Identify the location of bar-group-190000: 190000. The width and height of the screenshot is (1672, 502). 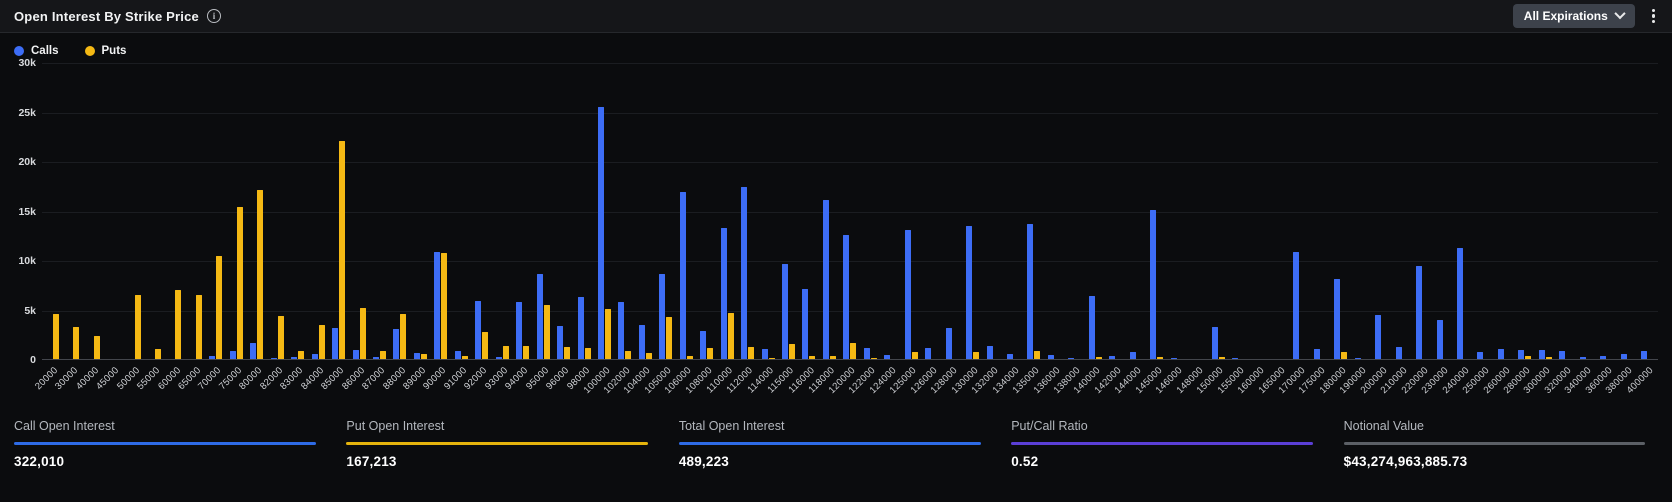
(1354, 229).